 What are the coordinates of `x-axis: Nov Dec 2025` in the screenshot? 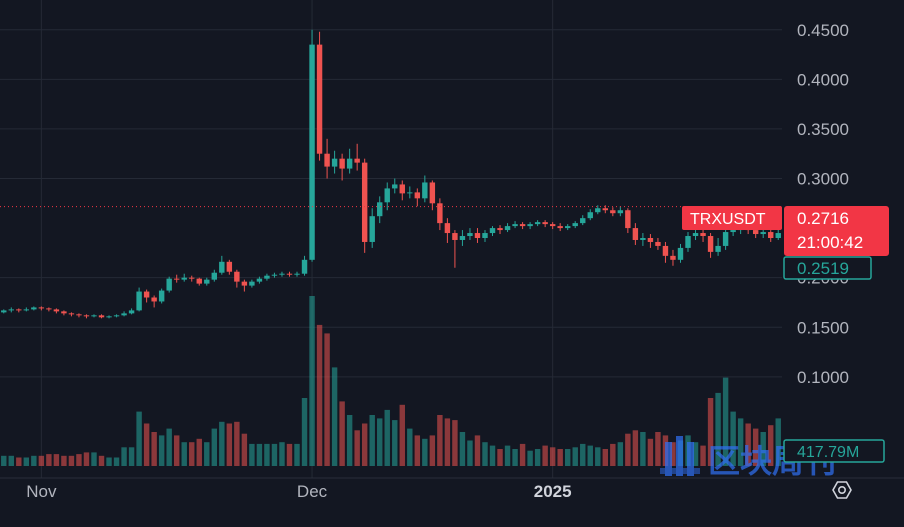 It's located at (452, 489).